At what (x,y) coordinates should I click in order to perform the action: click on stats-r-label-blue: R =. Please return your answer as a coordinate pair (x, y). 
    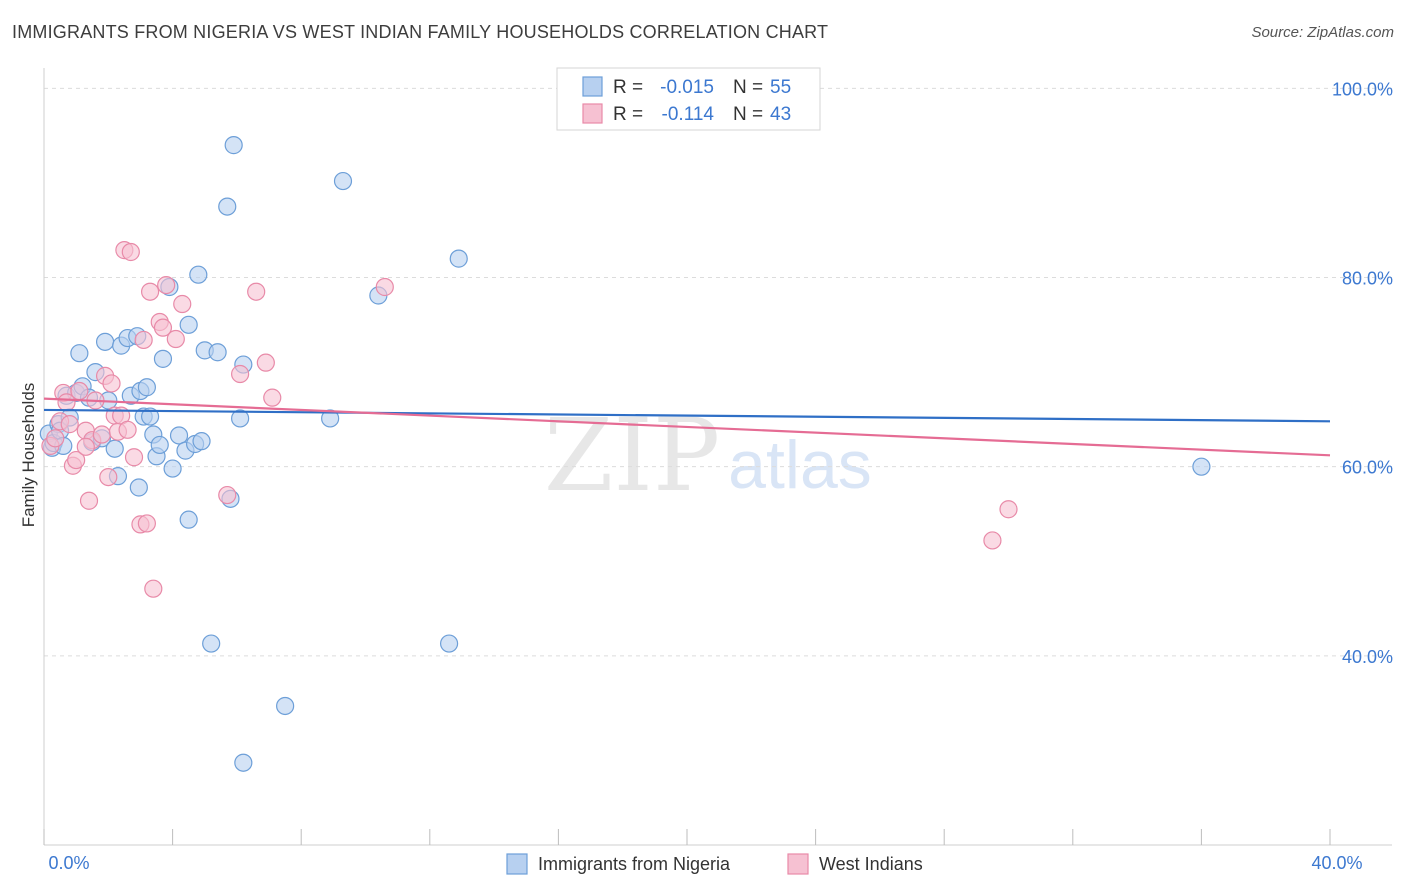
    Looking at the image, I should click on (628, 87).